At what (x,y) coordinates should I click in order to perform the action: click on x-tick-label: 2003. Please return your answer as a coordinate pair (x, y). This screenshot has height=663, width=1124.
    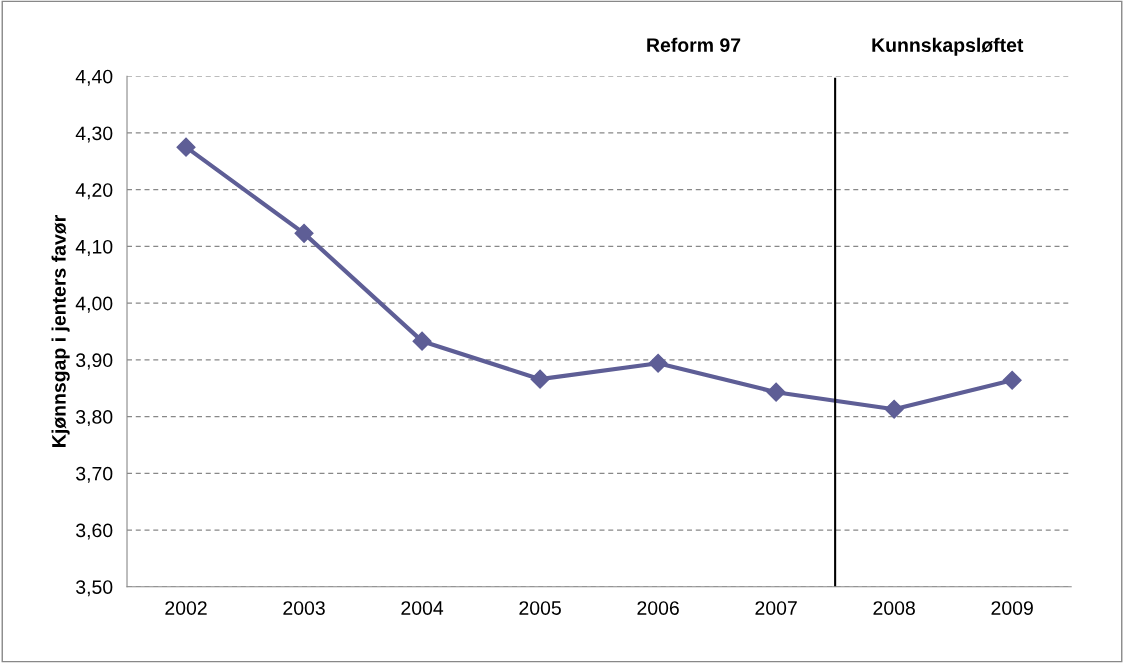
    Looking at the image, I should click on (304, 608).